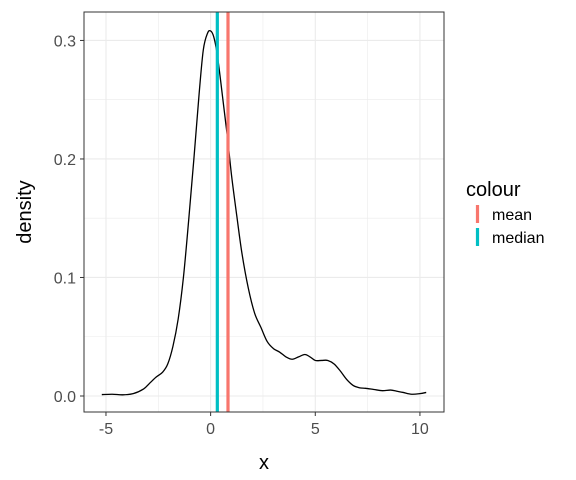 The width and height of the screenshot is (576, 480). What do you see at coordinates (65, 397) in the screenshot?
I see `y-tick-label: 0.0` at bounding box center [65, 397].